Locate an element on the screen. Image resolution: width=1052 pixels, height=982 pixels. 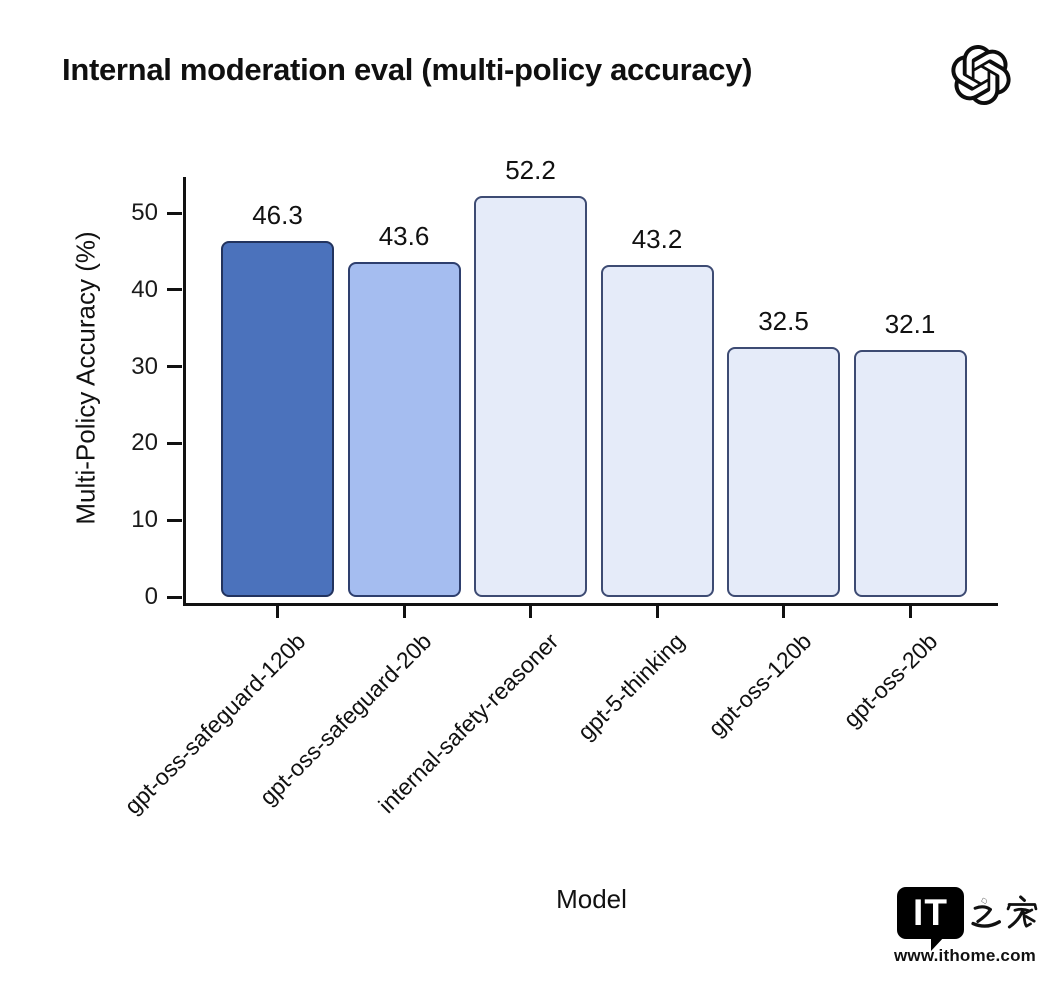
ithome-bubble-text: IT is located at coordinates (930, 912).